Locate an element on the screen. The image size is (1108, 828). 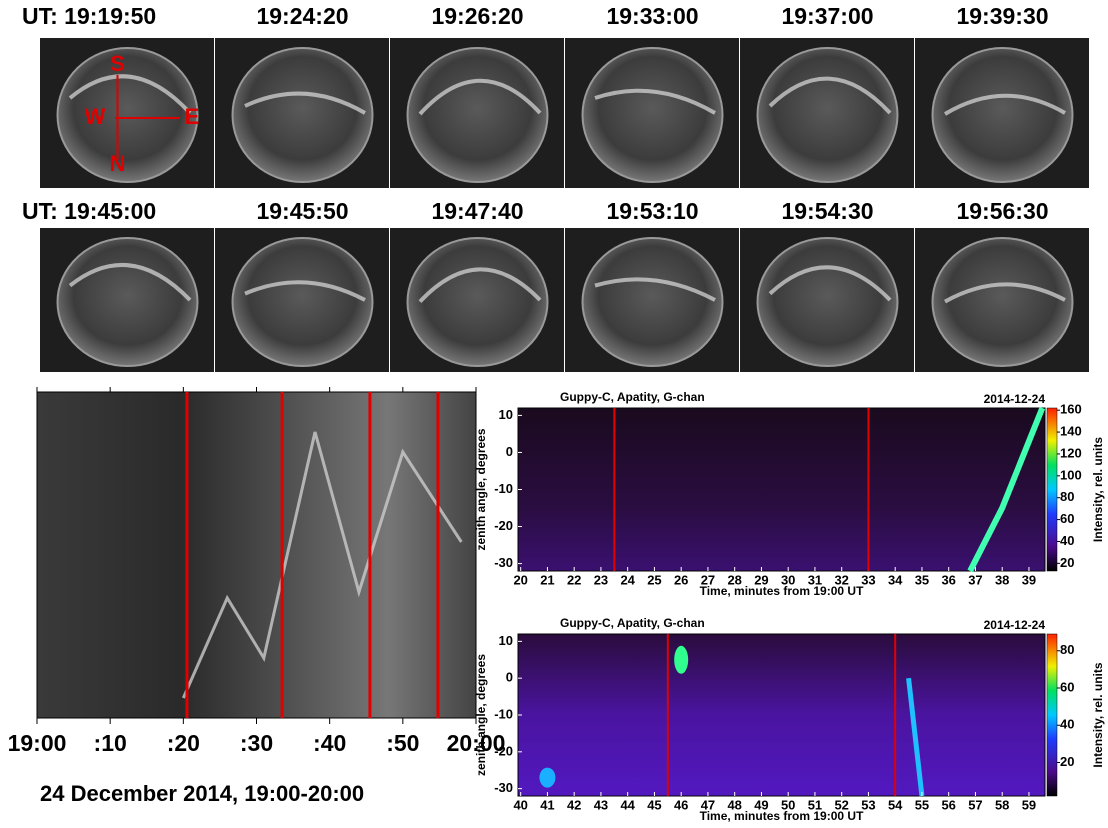
x-tick-label: 32 is located at coordinates (841, 579).